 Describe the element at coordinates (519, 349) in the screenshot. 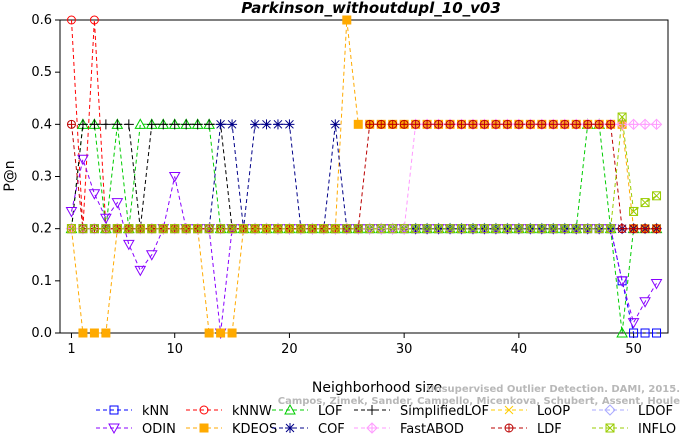

I see `x-tick-label: 40` at that location.